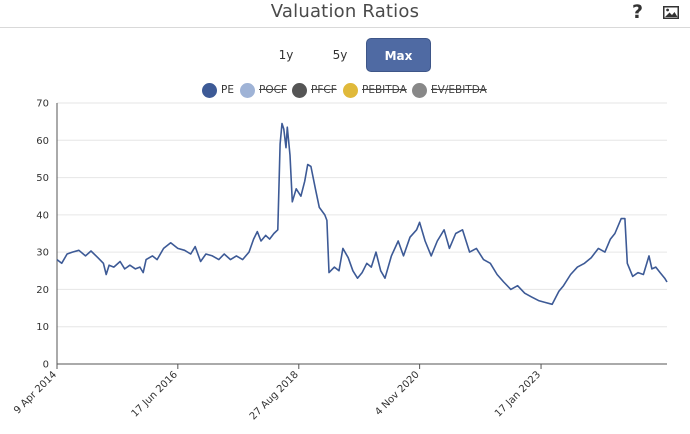 The height and width of the screenshot is (434, 690). I want to click on range-1y-button: 1y, so click(286, 55).